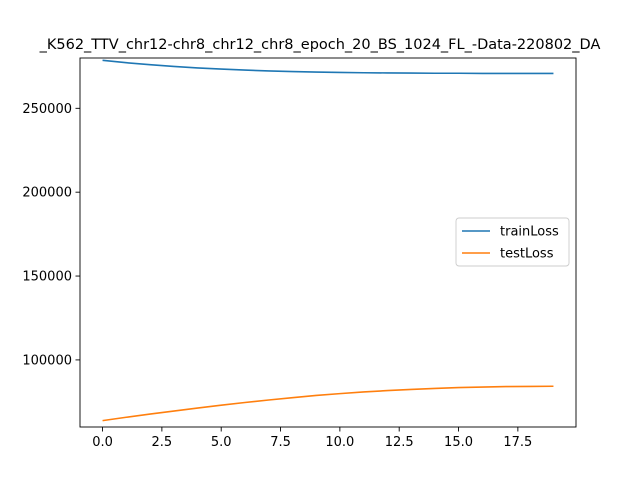 The image size is (640, 480). What do you see at coordinates (162, 442) in the screenshot?
I see `x-tick-label: 2.5` at bounding box center [162, 442].